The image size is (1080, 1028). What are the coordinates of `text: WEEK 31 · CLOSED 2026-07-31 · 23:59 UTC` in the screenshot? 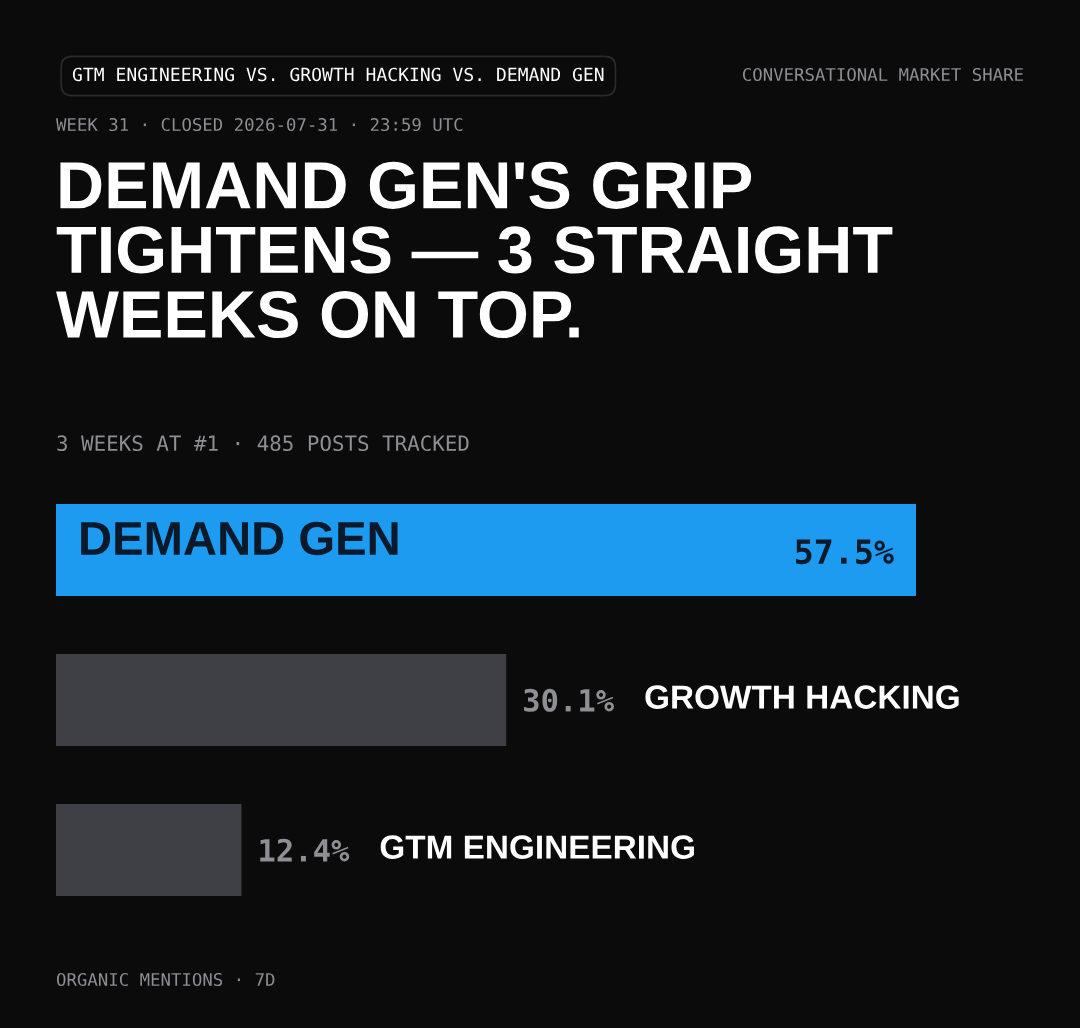 It's located at (259, 124).